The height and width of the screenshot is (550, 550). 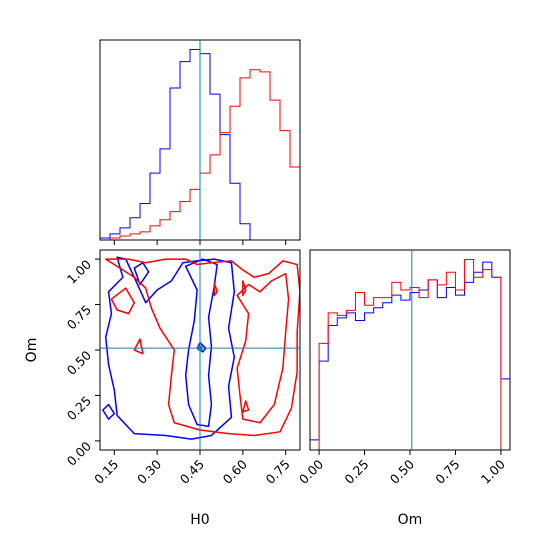 I want to click on om-x-tick-label: 0.50, so click(x=402, y=471).